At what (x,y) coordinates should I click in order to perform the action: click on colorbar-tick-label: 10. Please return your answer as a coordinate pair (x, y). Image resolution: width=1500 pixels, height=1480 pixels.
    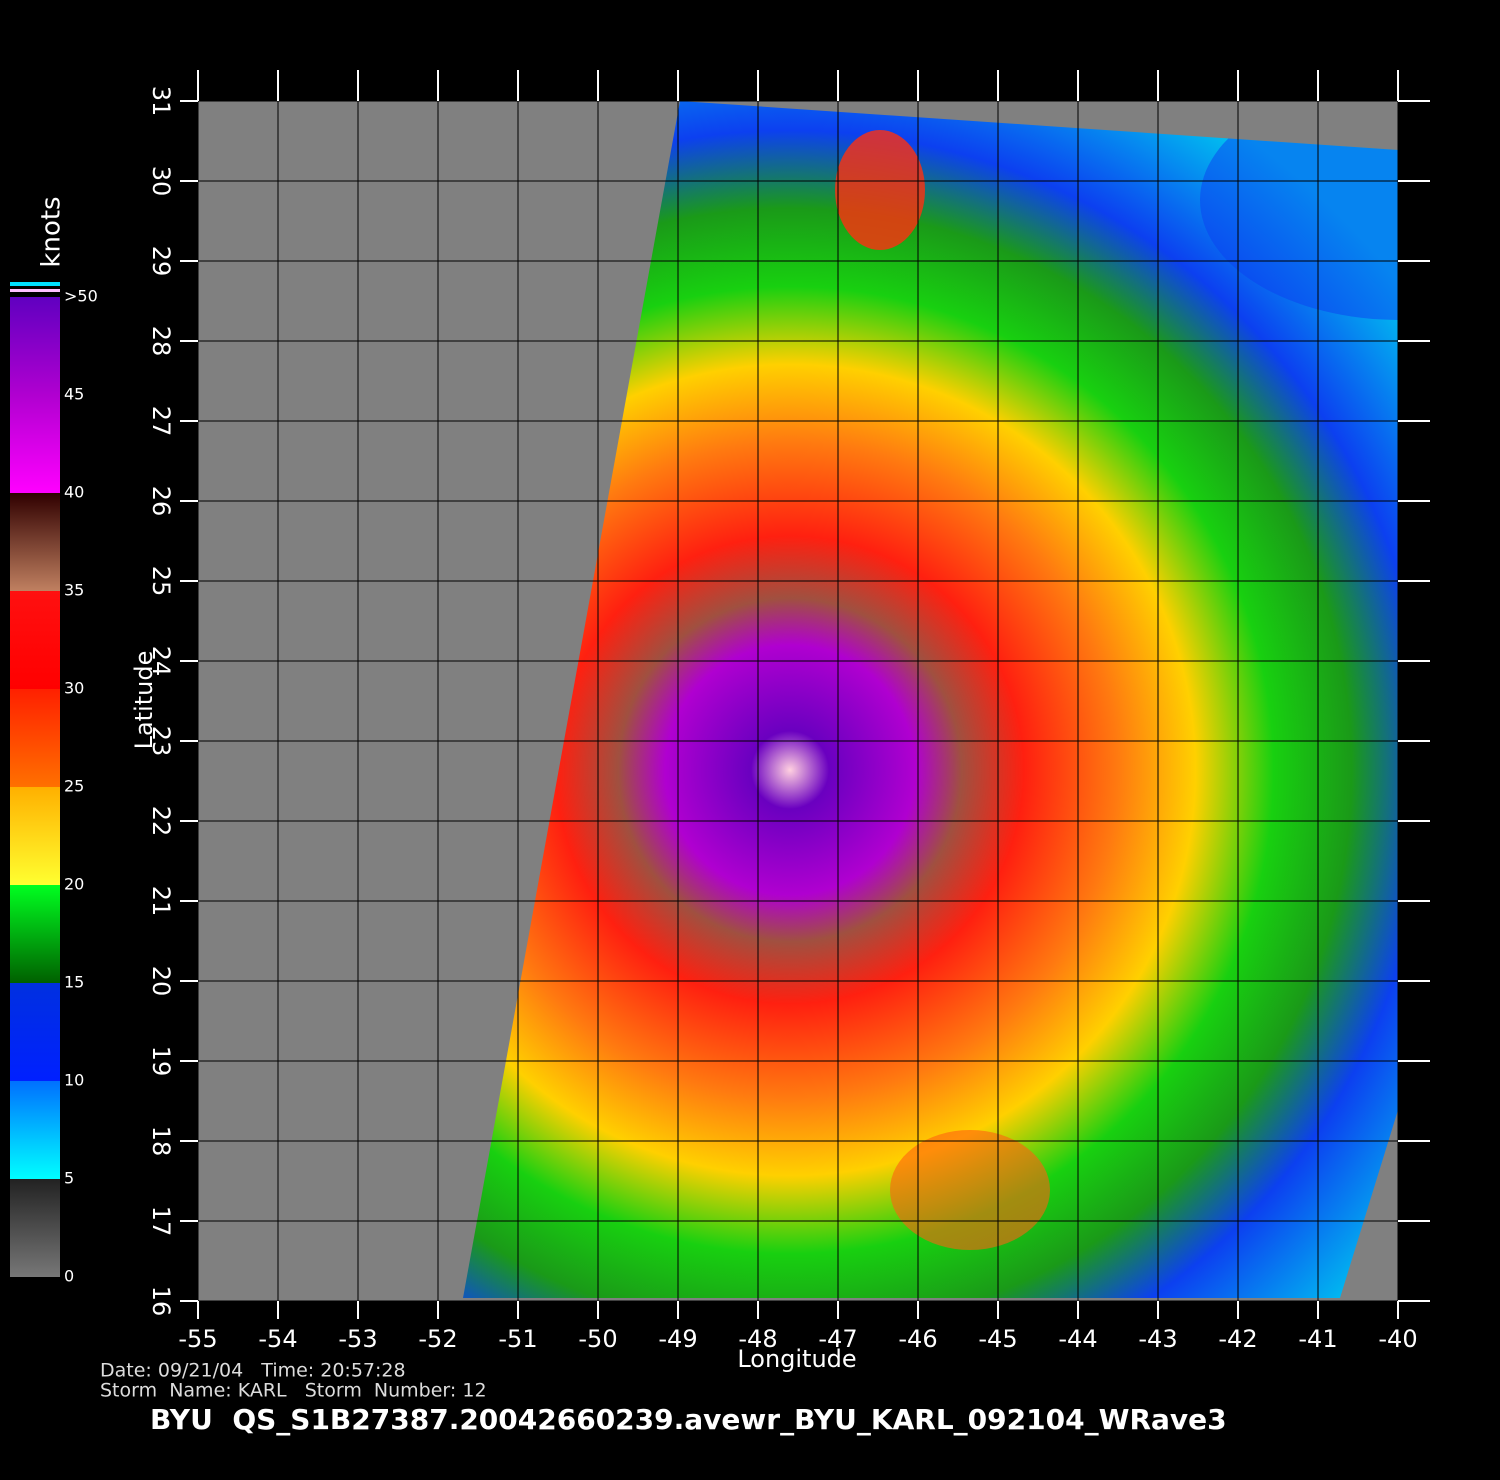
    Looking at the image, I should click on (74, 1080).